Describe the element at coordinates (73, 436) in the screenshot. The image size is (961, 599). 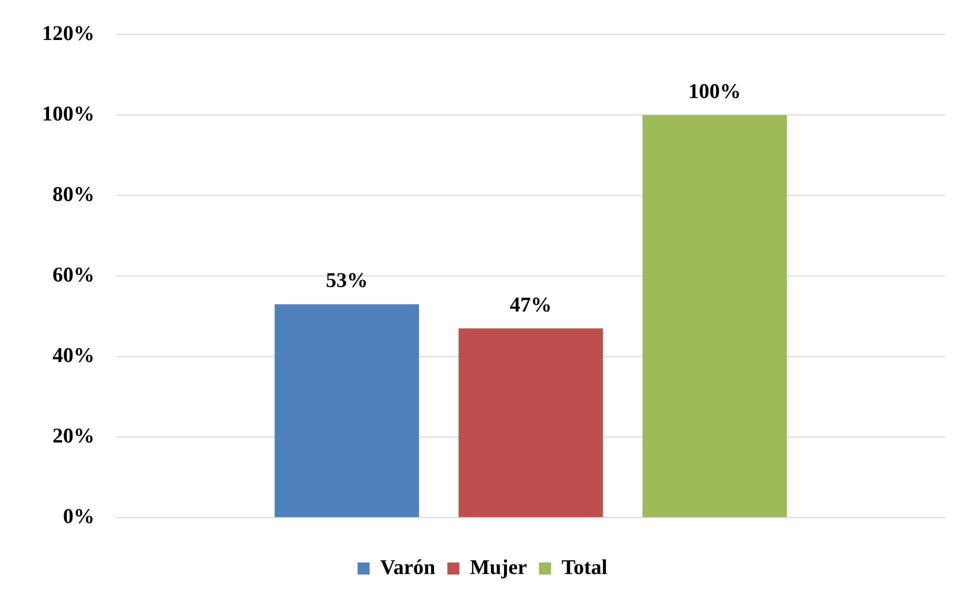
I see `y-tick-label: 20%` at that location.